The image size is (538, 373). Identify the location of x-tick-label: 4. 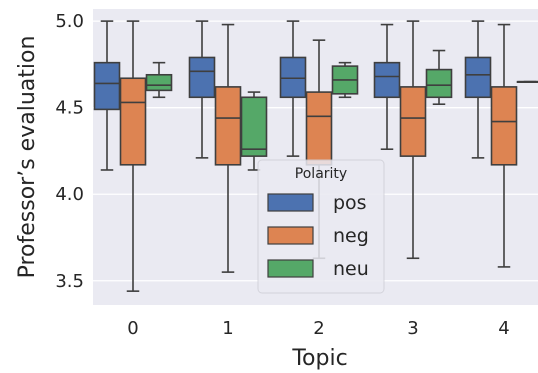
(503, 328).